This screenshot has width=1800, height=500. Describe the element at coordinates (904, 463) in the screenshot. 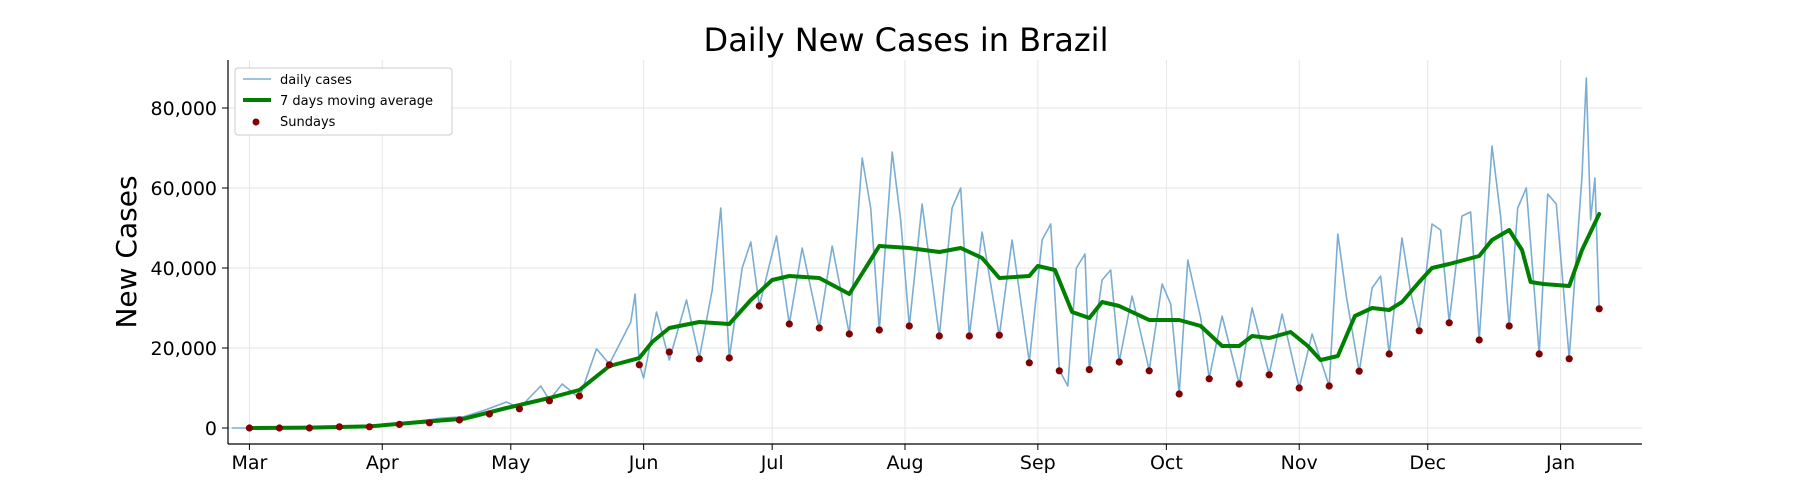

I see `x-tick-label: Aug` at that location.